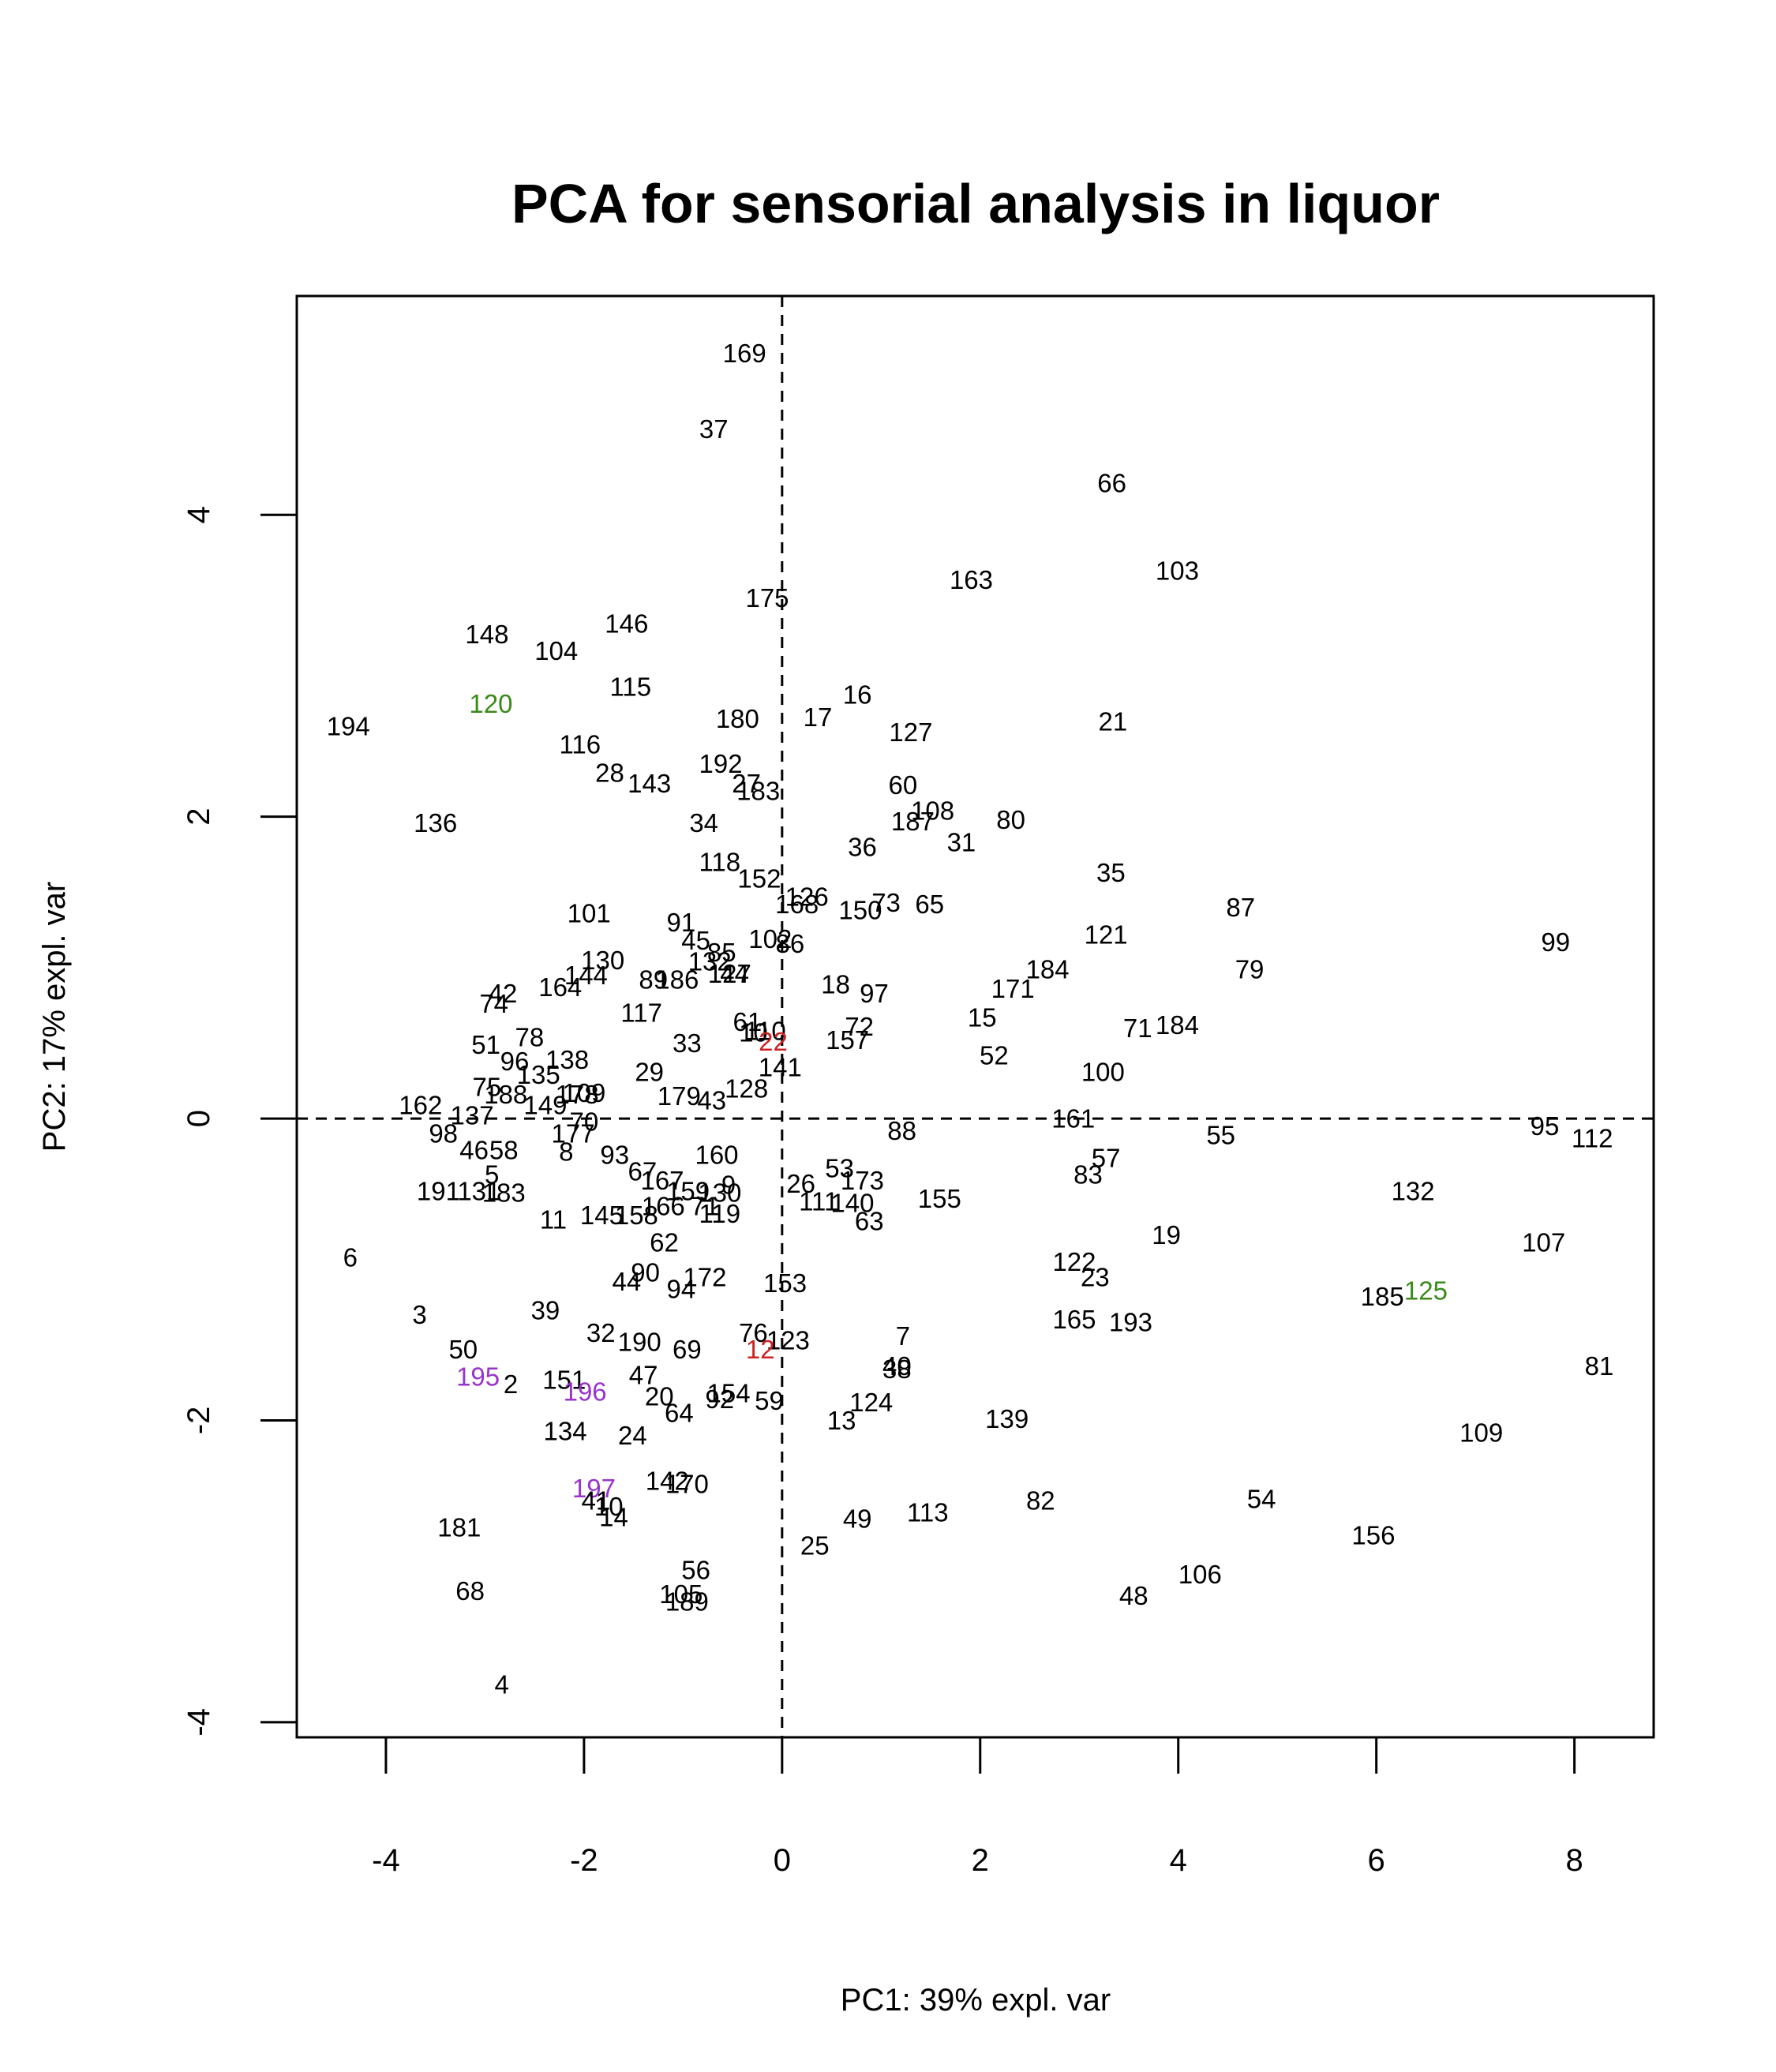 Image resolution: width=1776 pixels, height=2072 pixels. What do you see at coordinates (859, 1026) in the screenshot?
I see `point-label: 72` at bounding box center [859, 1026].